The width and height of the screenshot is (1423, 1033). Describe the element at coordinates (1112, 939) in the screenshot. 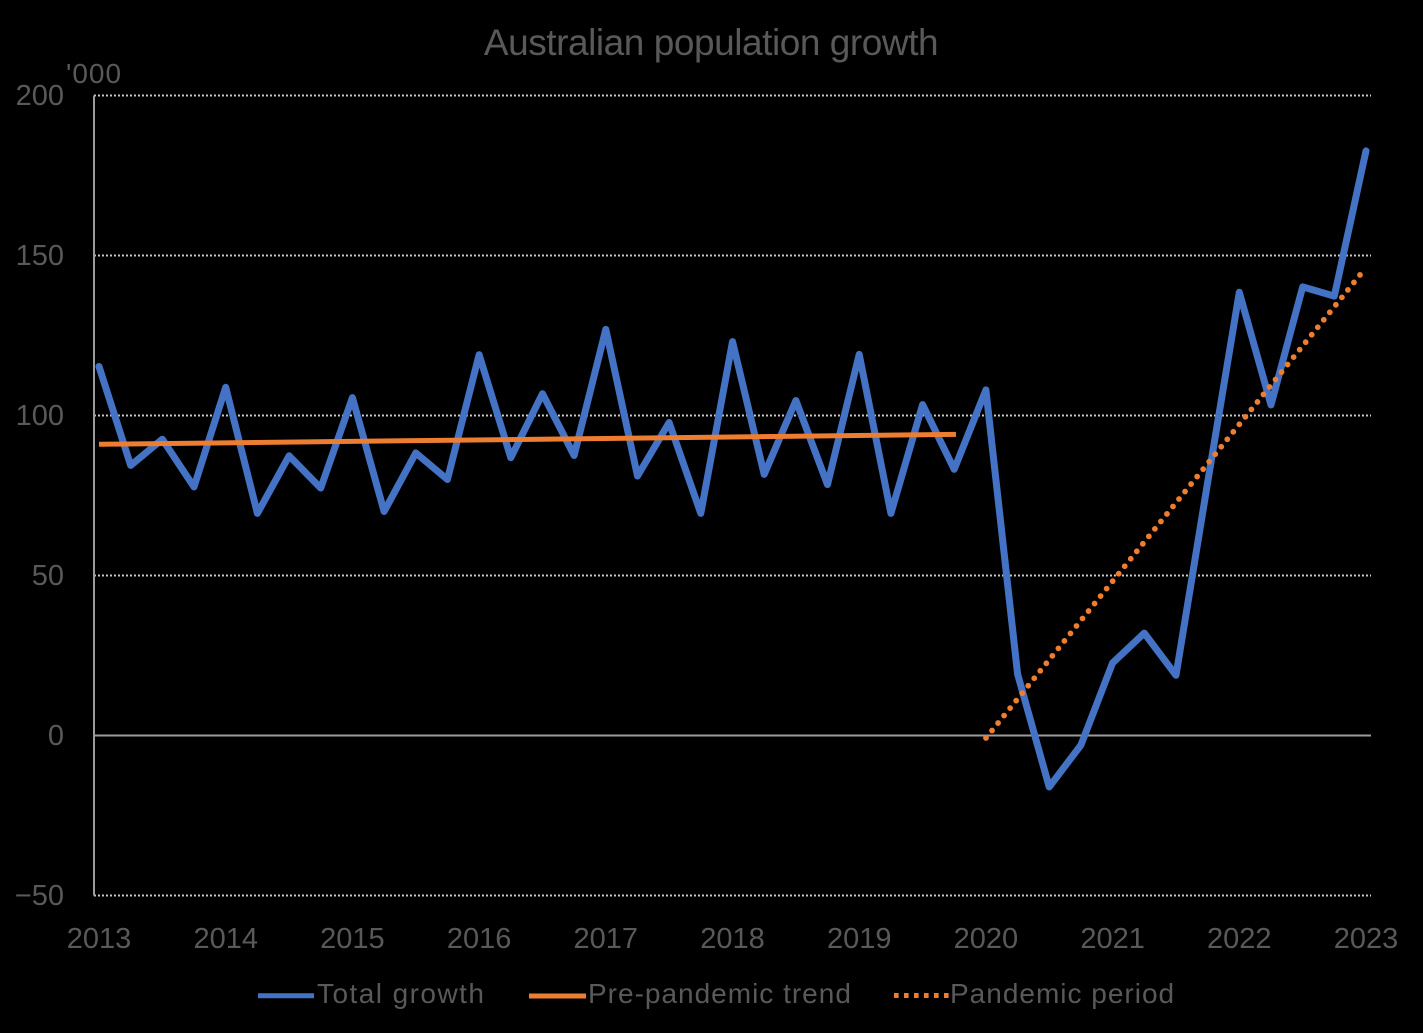

I see `svg-text: 2021` at that location.